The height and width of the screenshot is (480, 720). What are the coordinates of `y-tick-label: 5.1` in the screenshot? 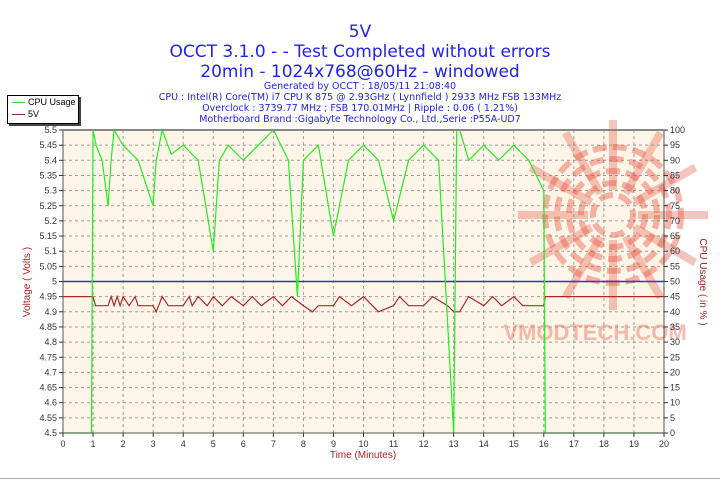 It's located at (50, 251).